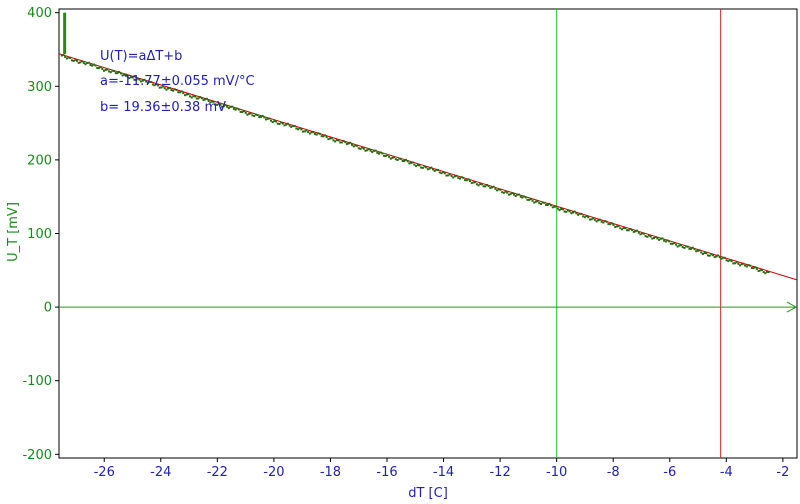  Describe the element at coordinates (39, 13) in the screenshot. I see `y-tick-label: 400` at that location.